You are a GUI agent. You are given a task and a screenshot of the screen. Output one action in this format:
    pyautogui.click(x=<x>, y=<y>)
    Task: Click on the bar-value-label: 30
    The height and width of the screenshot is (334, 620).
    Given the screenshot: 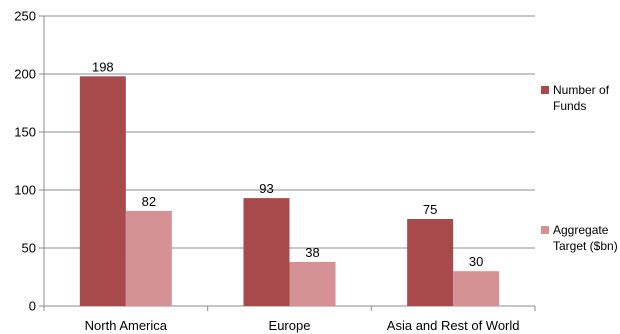 What is the action you would take?
    pyautogui.click(x=476, y=261)
    